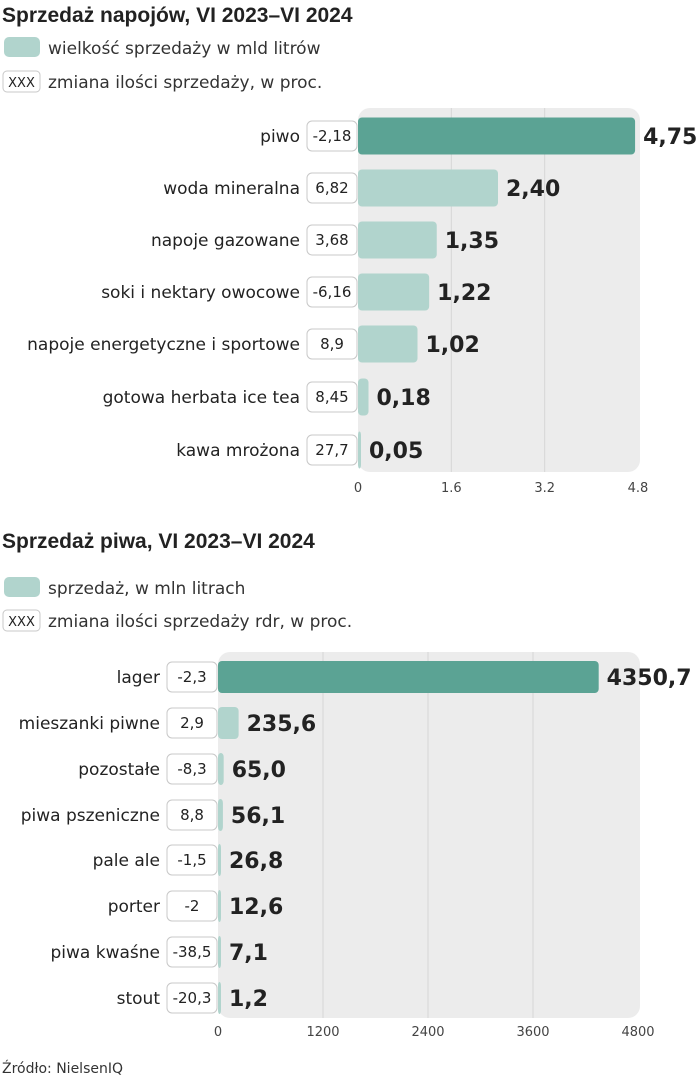  I want to click on category-label: piwa pszeniczne, so click(90, 816).